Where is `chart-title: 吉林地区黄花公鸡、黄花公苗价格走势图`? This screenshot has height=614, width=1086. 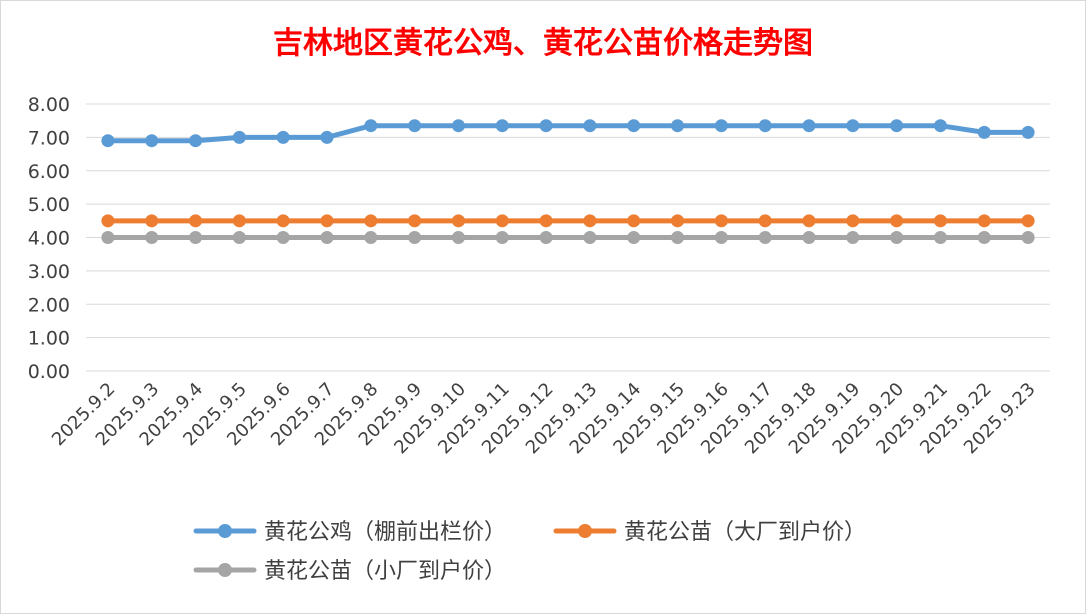 chart-title: 吉林地区黄花公鸡、黄花公苗价格走势图 is located at coordinates (543, 43).